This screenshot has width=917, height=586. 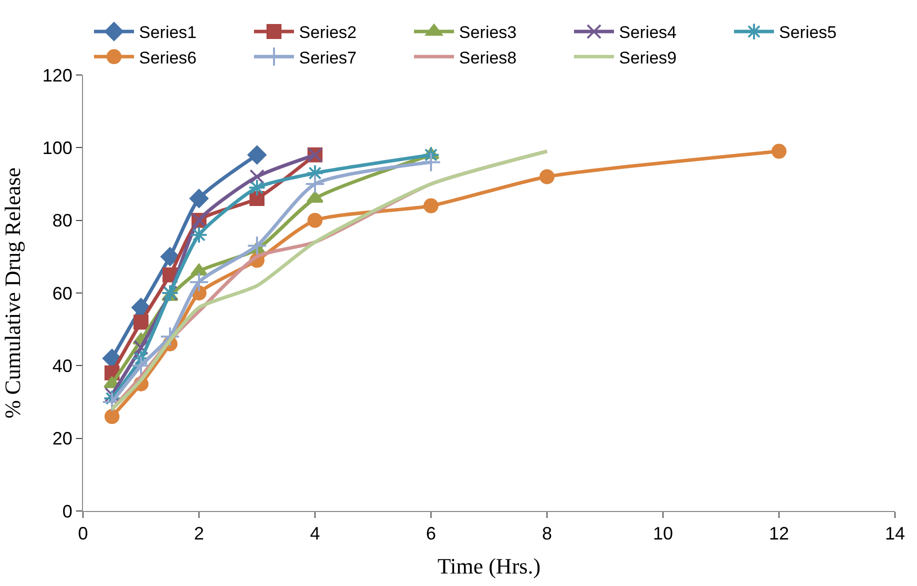 What do you see at coordinates (808, 32) in the screenshot?
I see `legend-label: Series5` at bounding box center [808, 32].